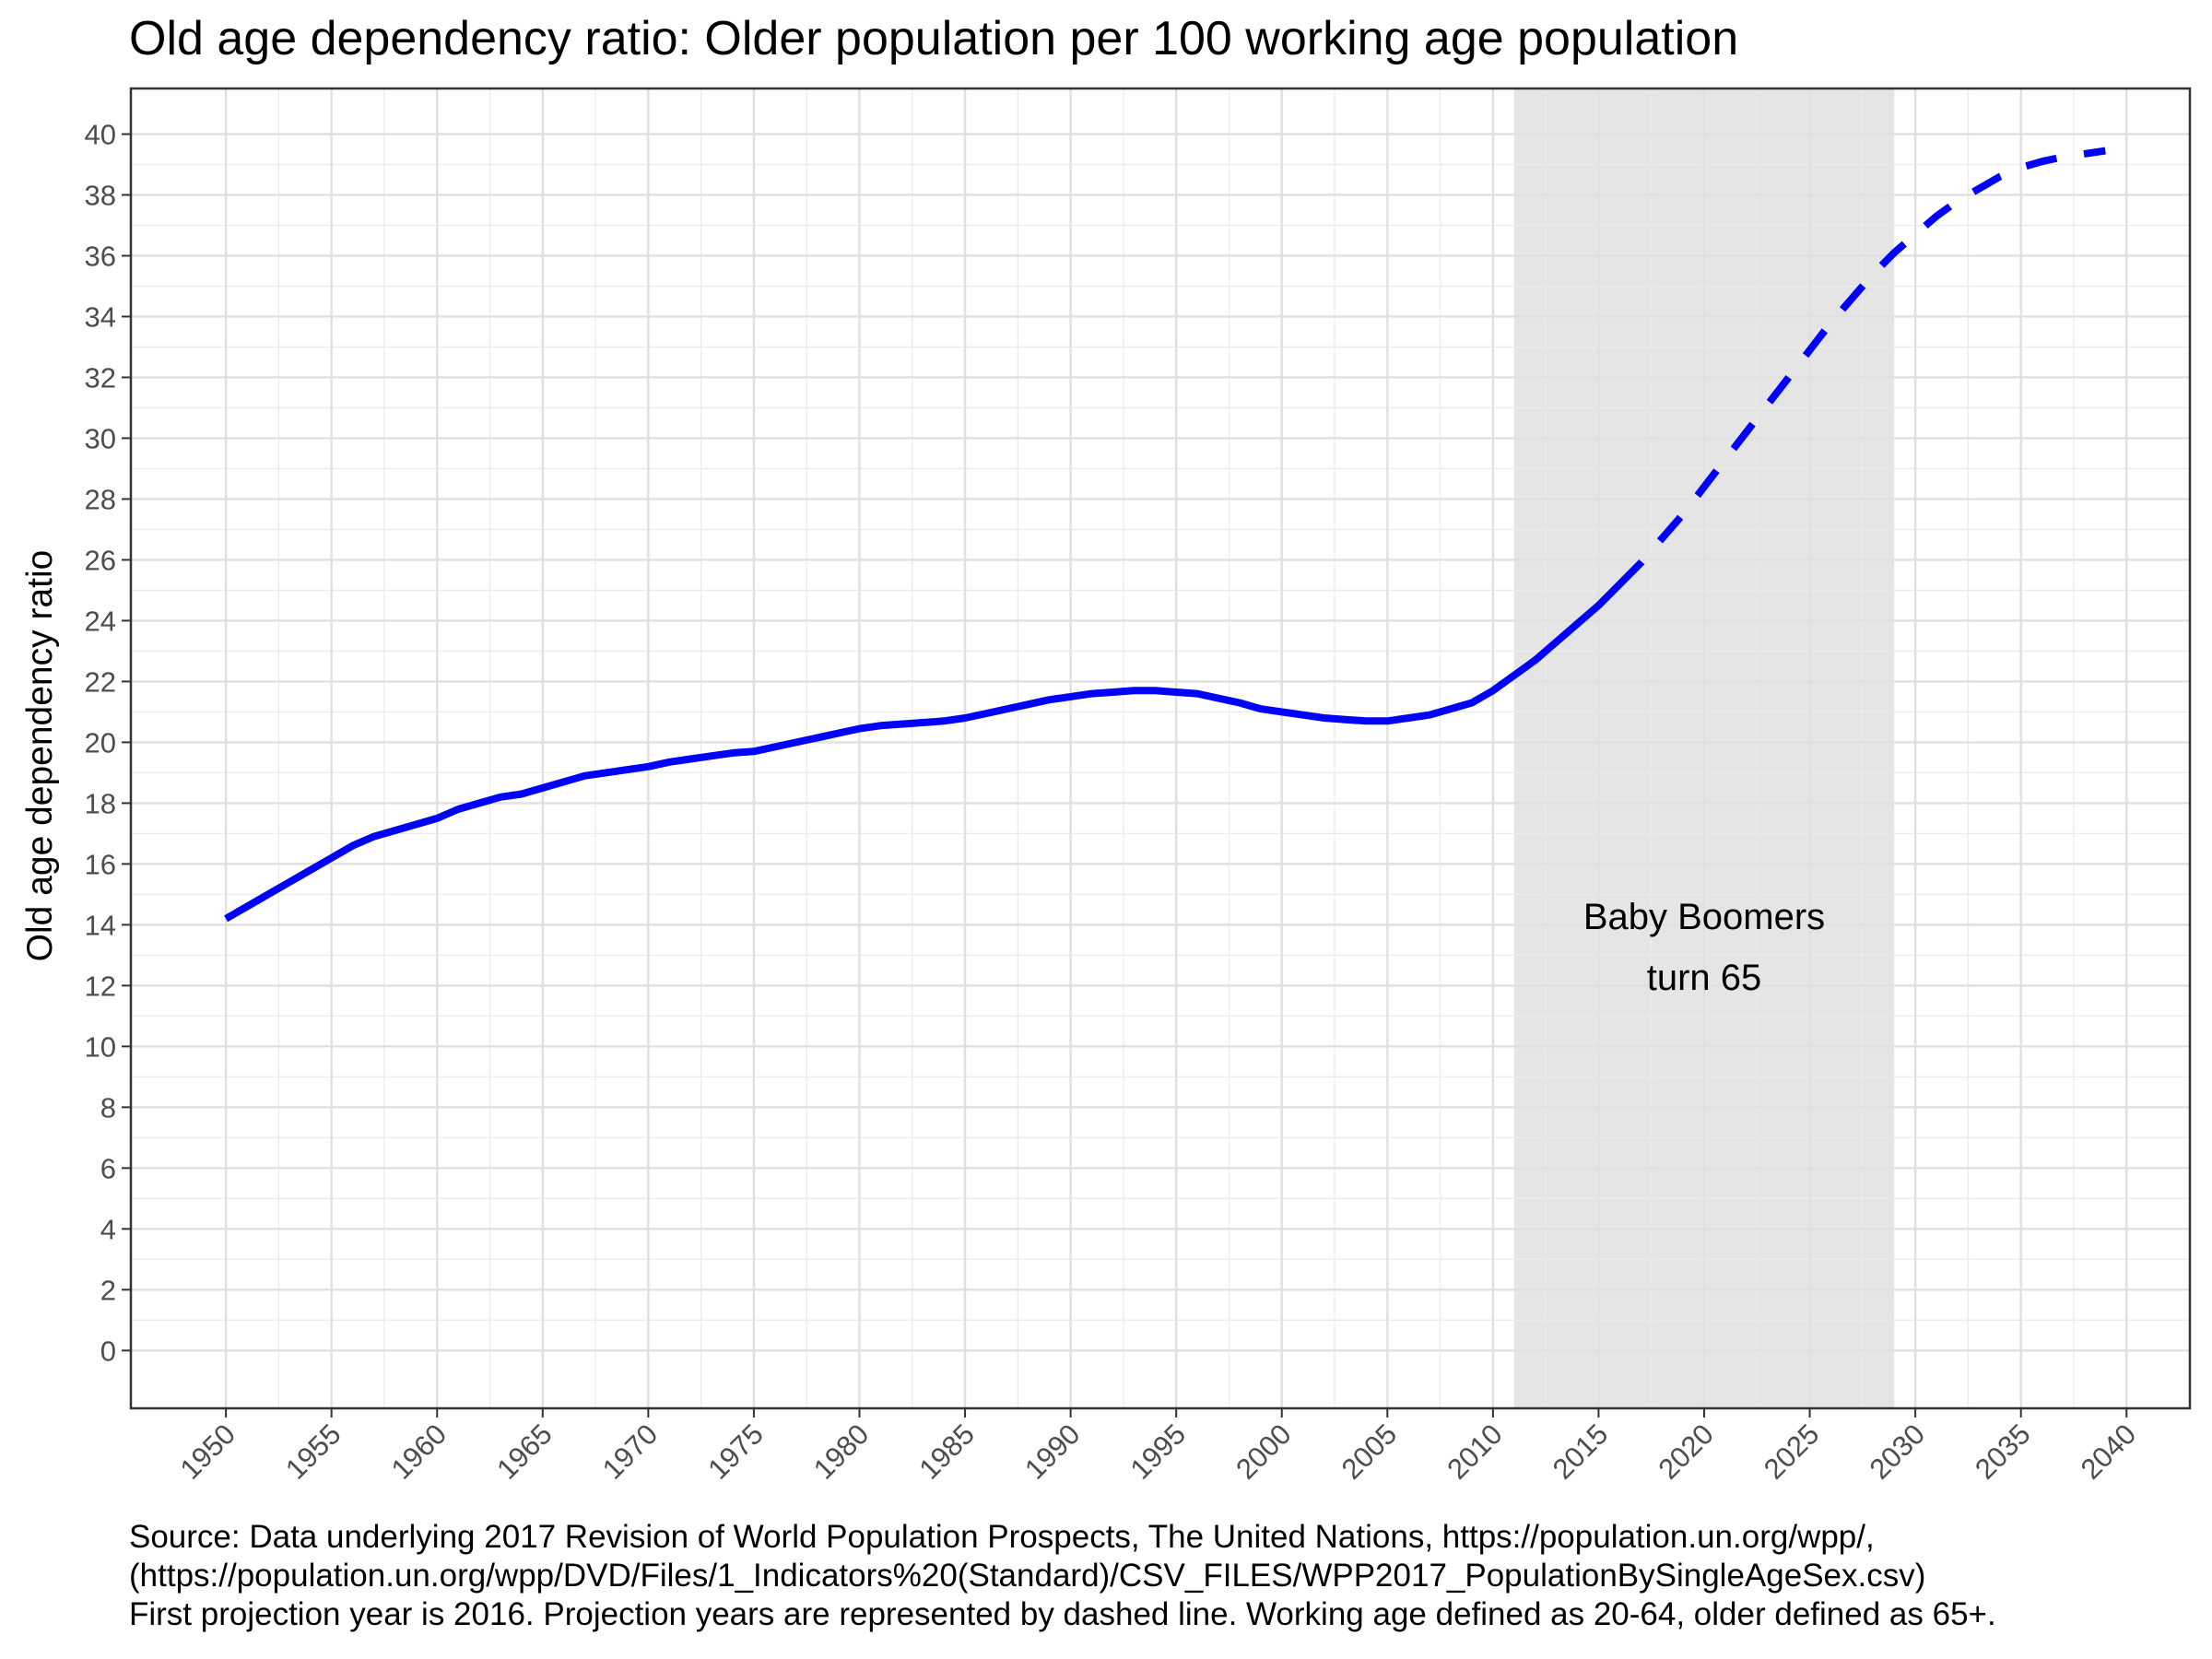 The height and width of the screenshot is (1659, 2212). What do you see at coordinates (100, 560) in the screenshot?
I see `y-tick-label: 26` at bounding box center [100, 560].